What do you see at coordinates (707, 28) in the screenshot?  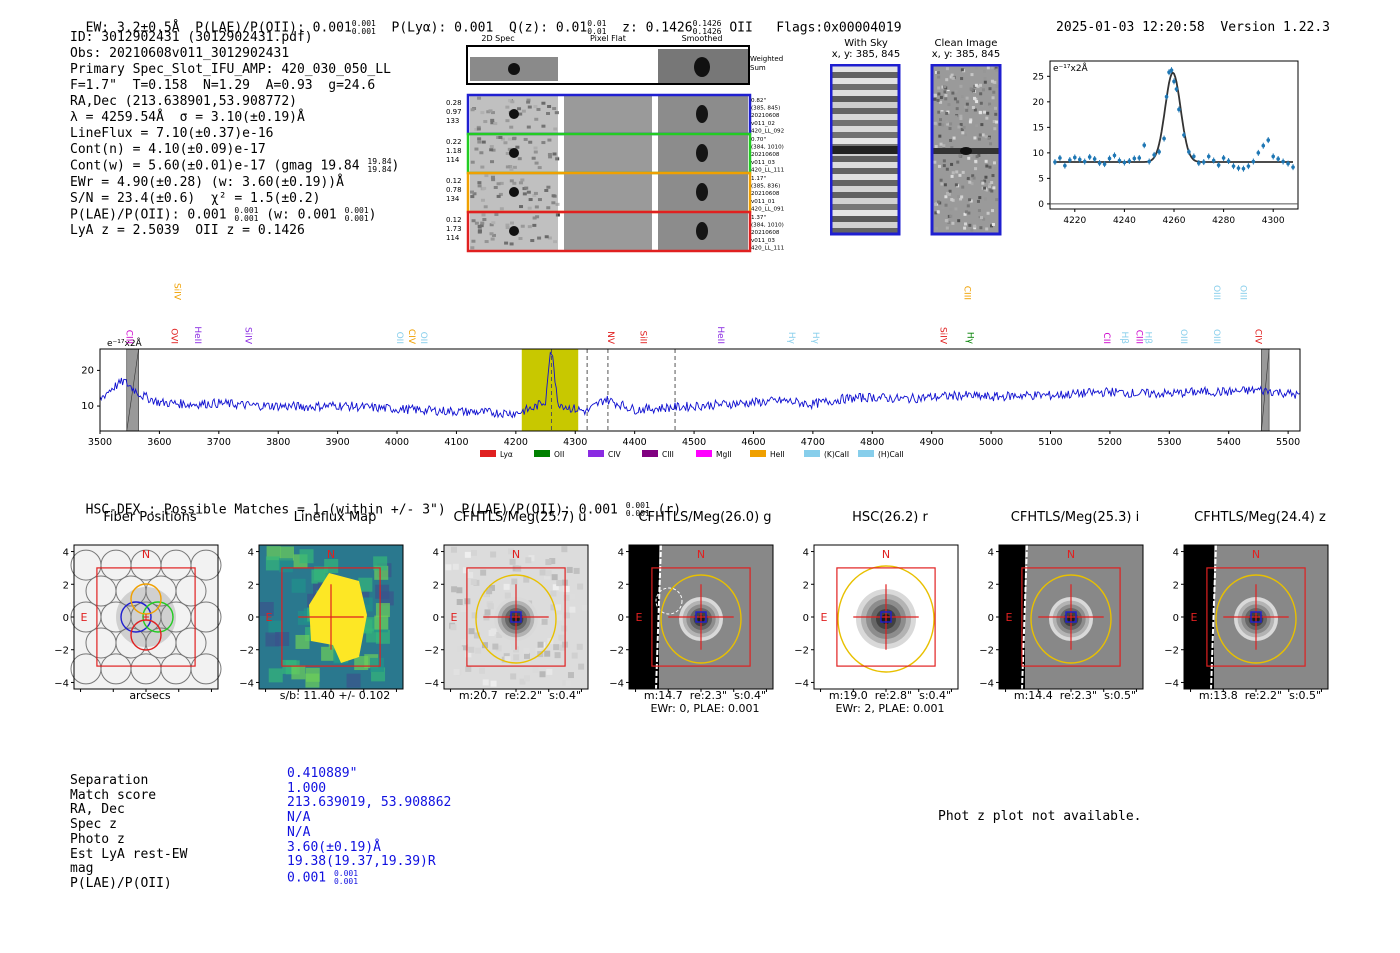 I see `z-frac: 0.1426 0.1426` at bounding box center [707, 28].